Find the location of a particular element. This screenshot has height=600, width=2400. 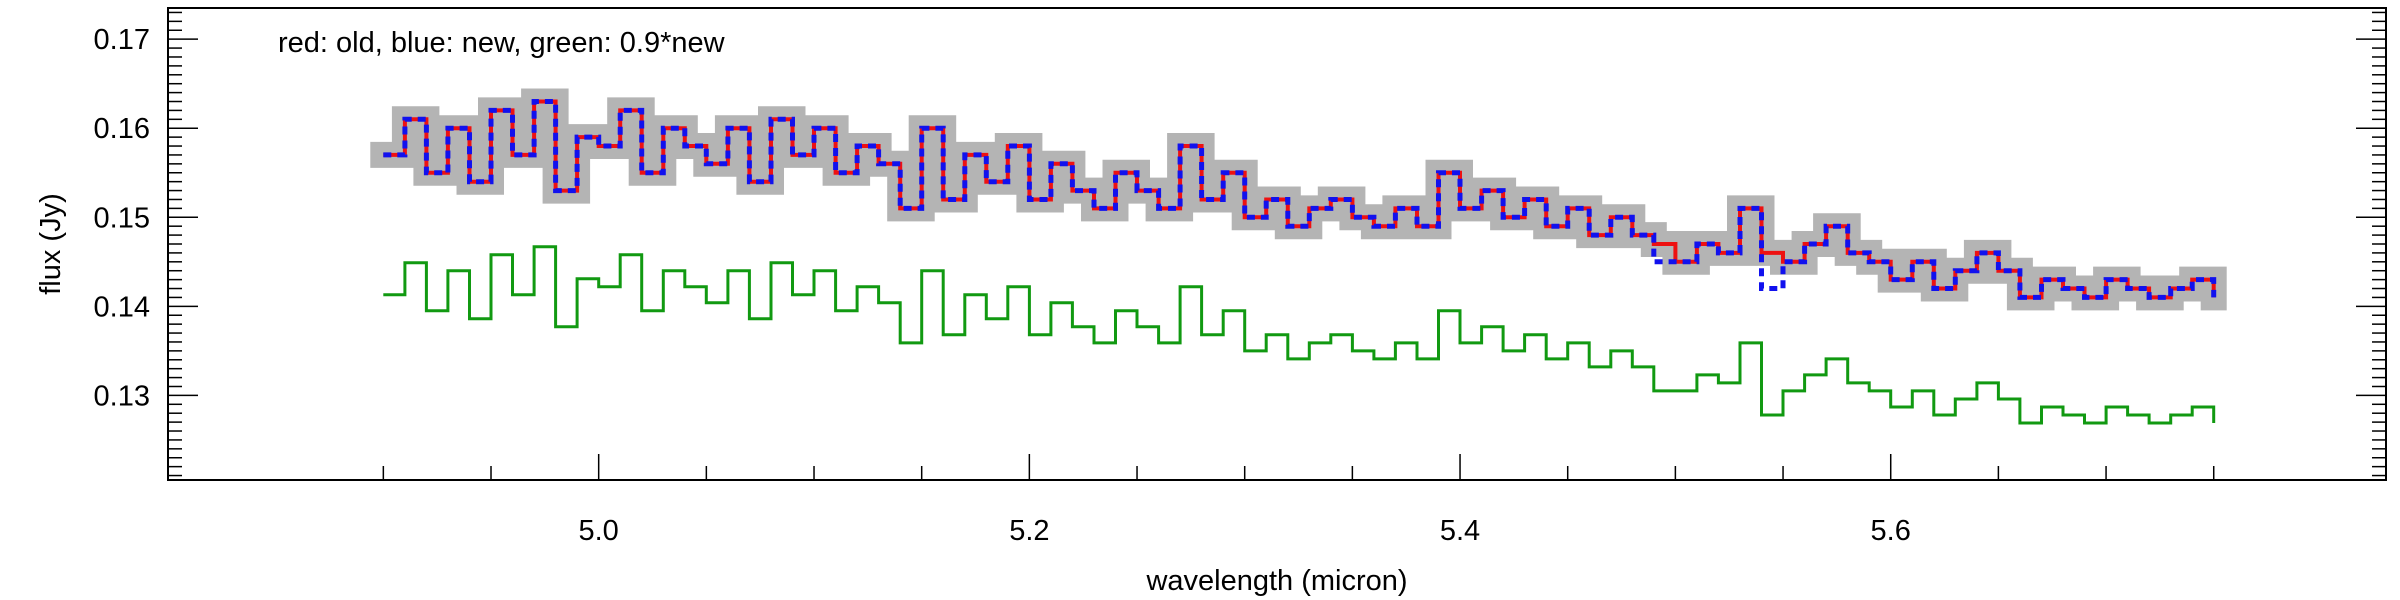

x-tick-label: 5.0 is located at coordinates (599, 531).